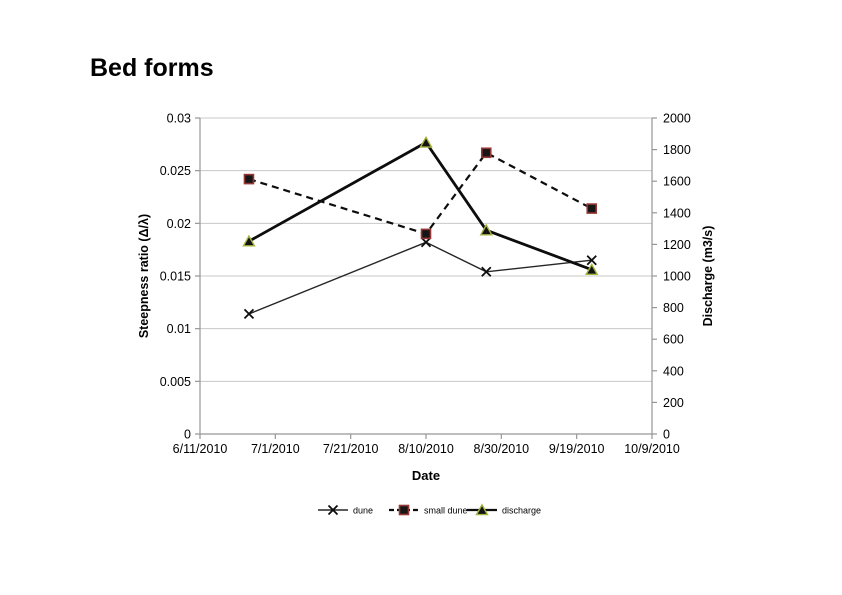  What do you see at coordinates (677, 245) in the screenshot?
I see `y-right-tick-label: 1200` at bounding box center [677, 245].